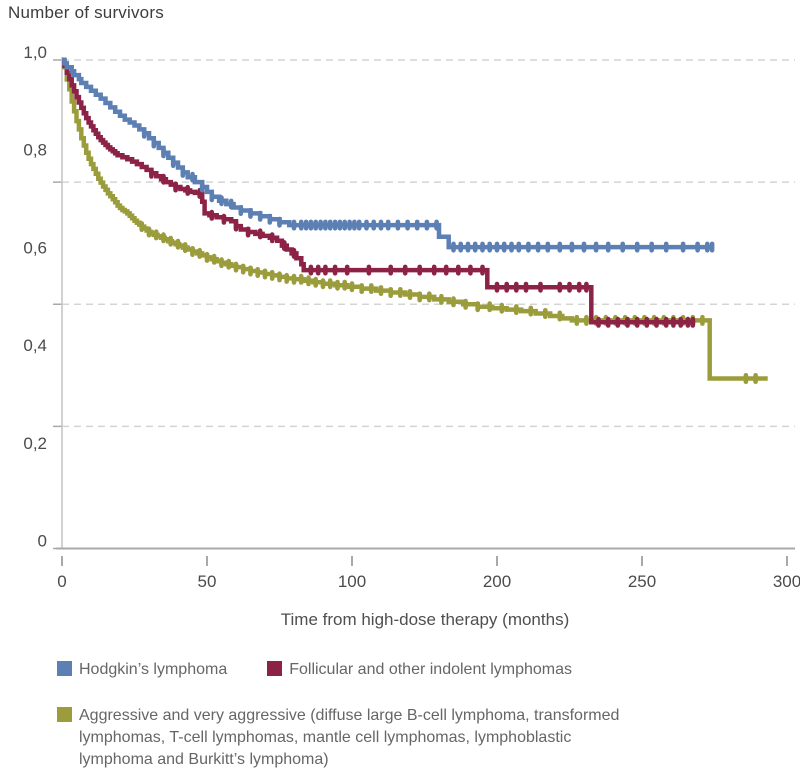  What do you see at coordinates (35, 150) in the screenshot?
I see `y-tick-label: 0,8` at bounding box center [35, 150].